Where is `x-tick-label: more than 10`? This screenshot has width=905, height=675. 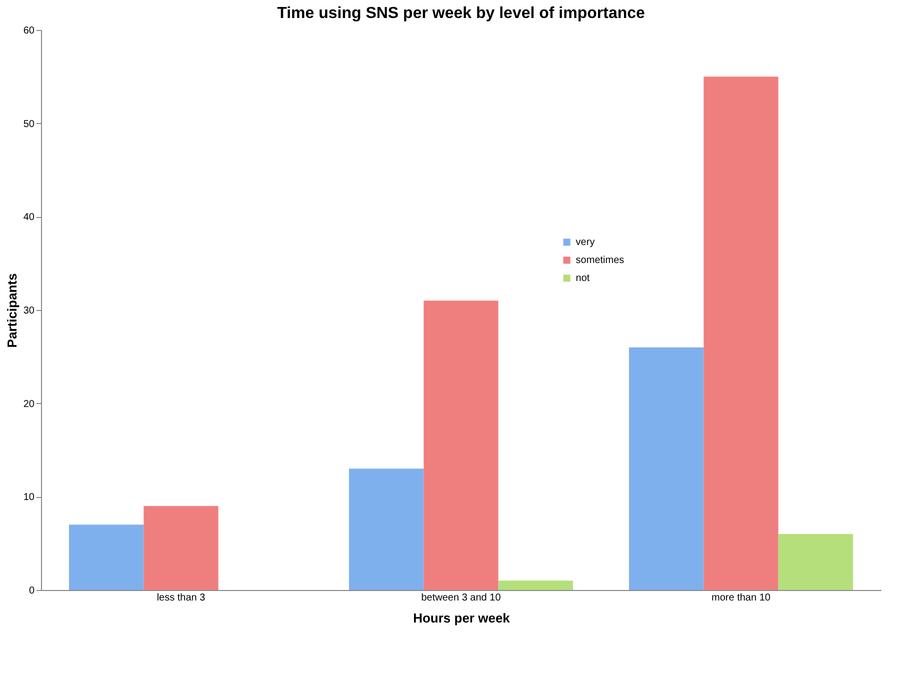
x-tick-label: more than 10 is located at coordinates (741, 598).